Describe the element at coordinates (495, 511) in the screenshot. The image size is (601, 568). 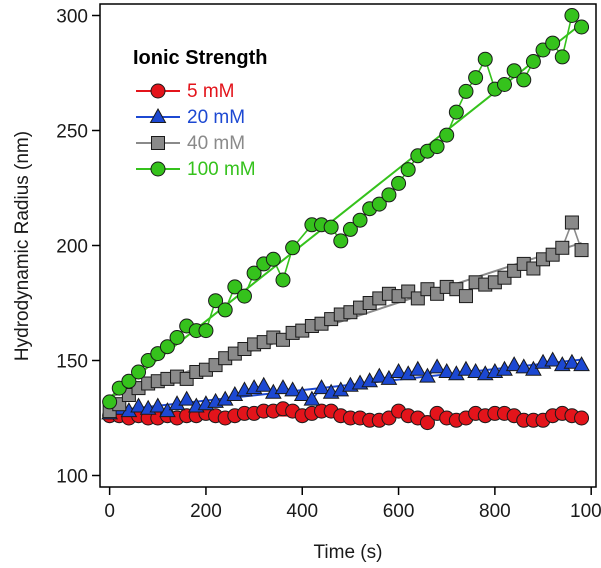
I see `x-tick-label: 800` at that location.